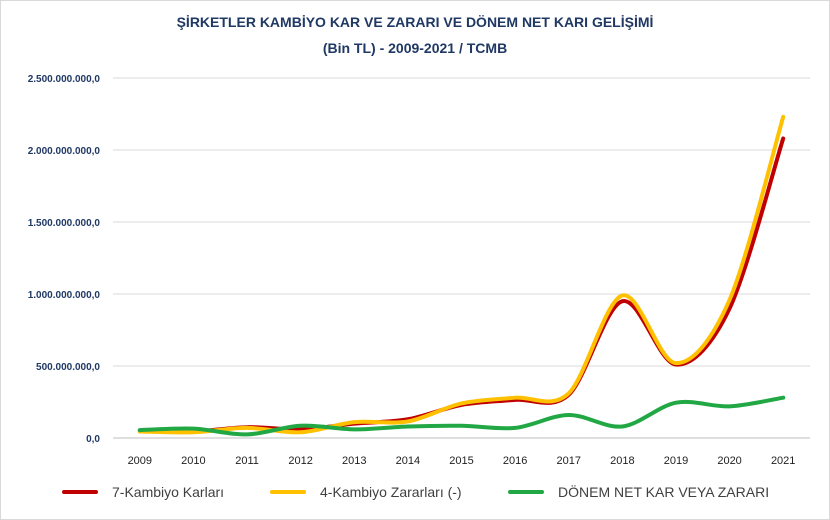 This screenshot has width=830, height=520. Describe the element at coordinates (64, 151) in the screenshot. I see `y-tick-label: 2.000.000.000,0` at that location.